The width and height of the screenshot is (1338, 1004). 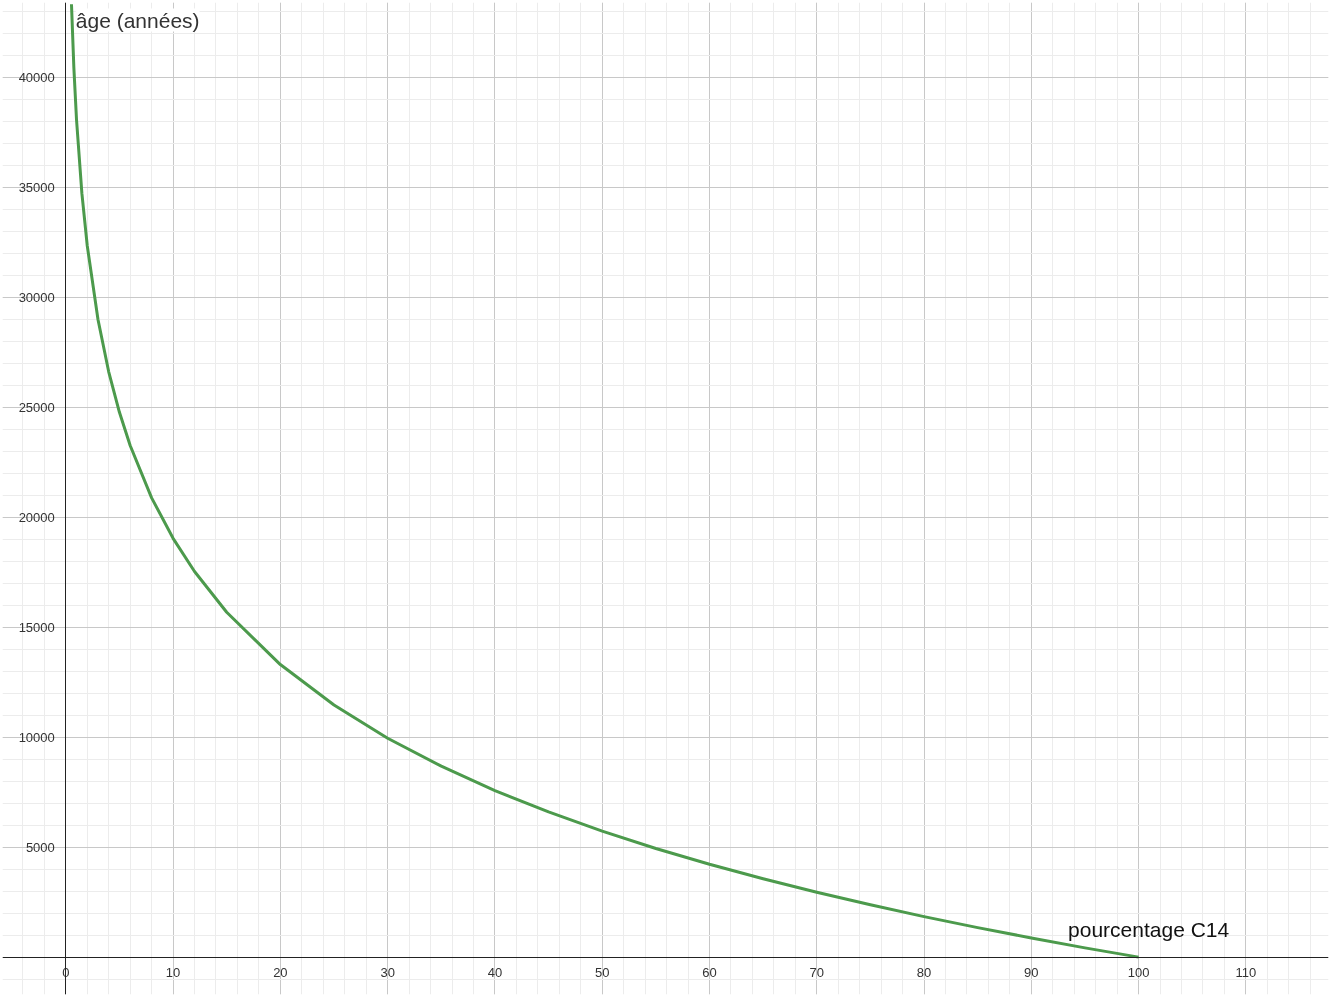 What do you see at coordinates (40, 847) in the screenshot?
I see `y-tick-label: 5000` at bounding box center [40, 847].